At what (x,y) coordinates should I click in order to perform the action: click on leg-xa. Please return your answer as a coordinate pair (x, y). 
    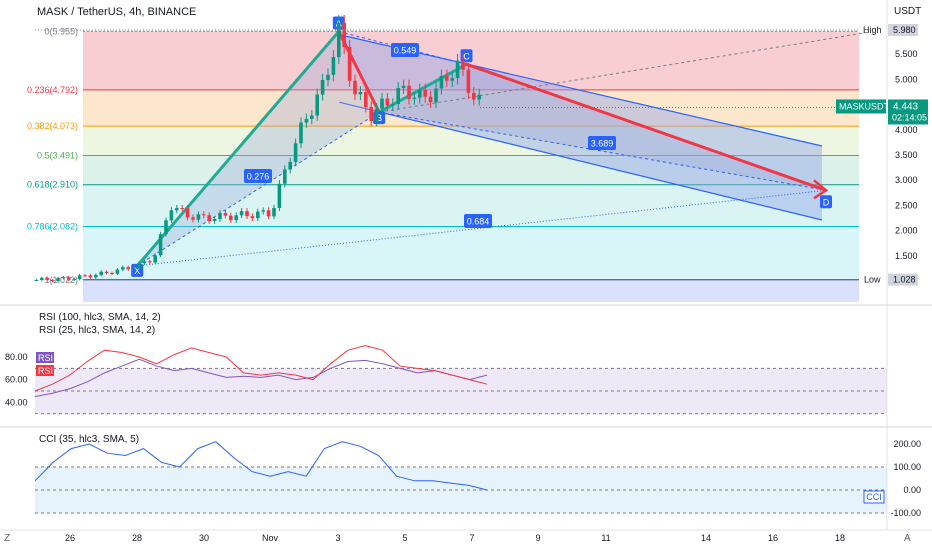
    Looking at the image, I should click on (238, 149).